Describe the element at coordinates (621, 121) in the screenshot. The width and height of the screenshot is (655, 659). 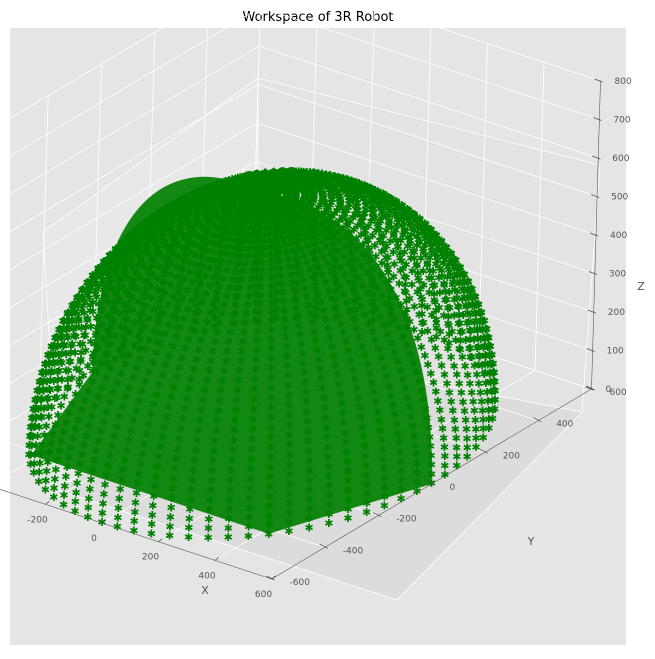
I see `z-tick-label: 700` at that location.